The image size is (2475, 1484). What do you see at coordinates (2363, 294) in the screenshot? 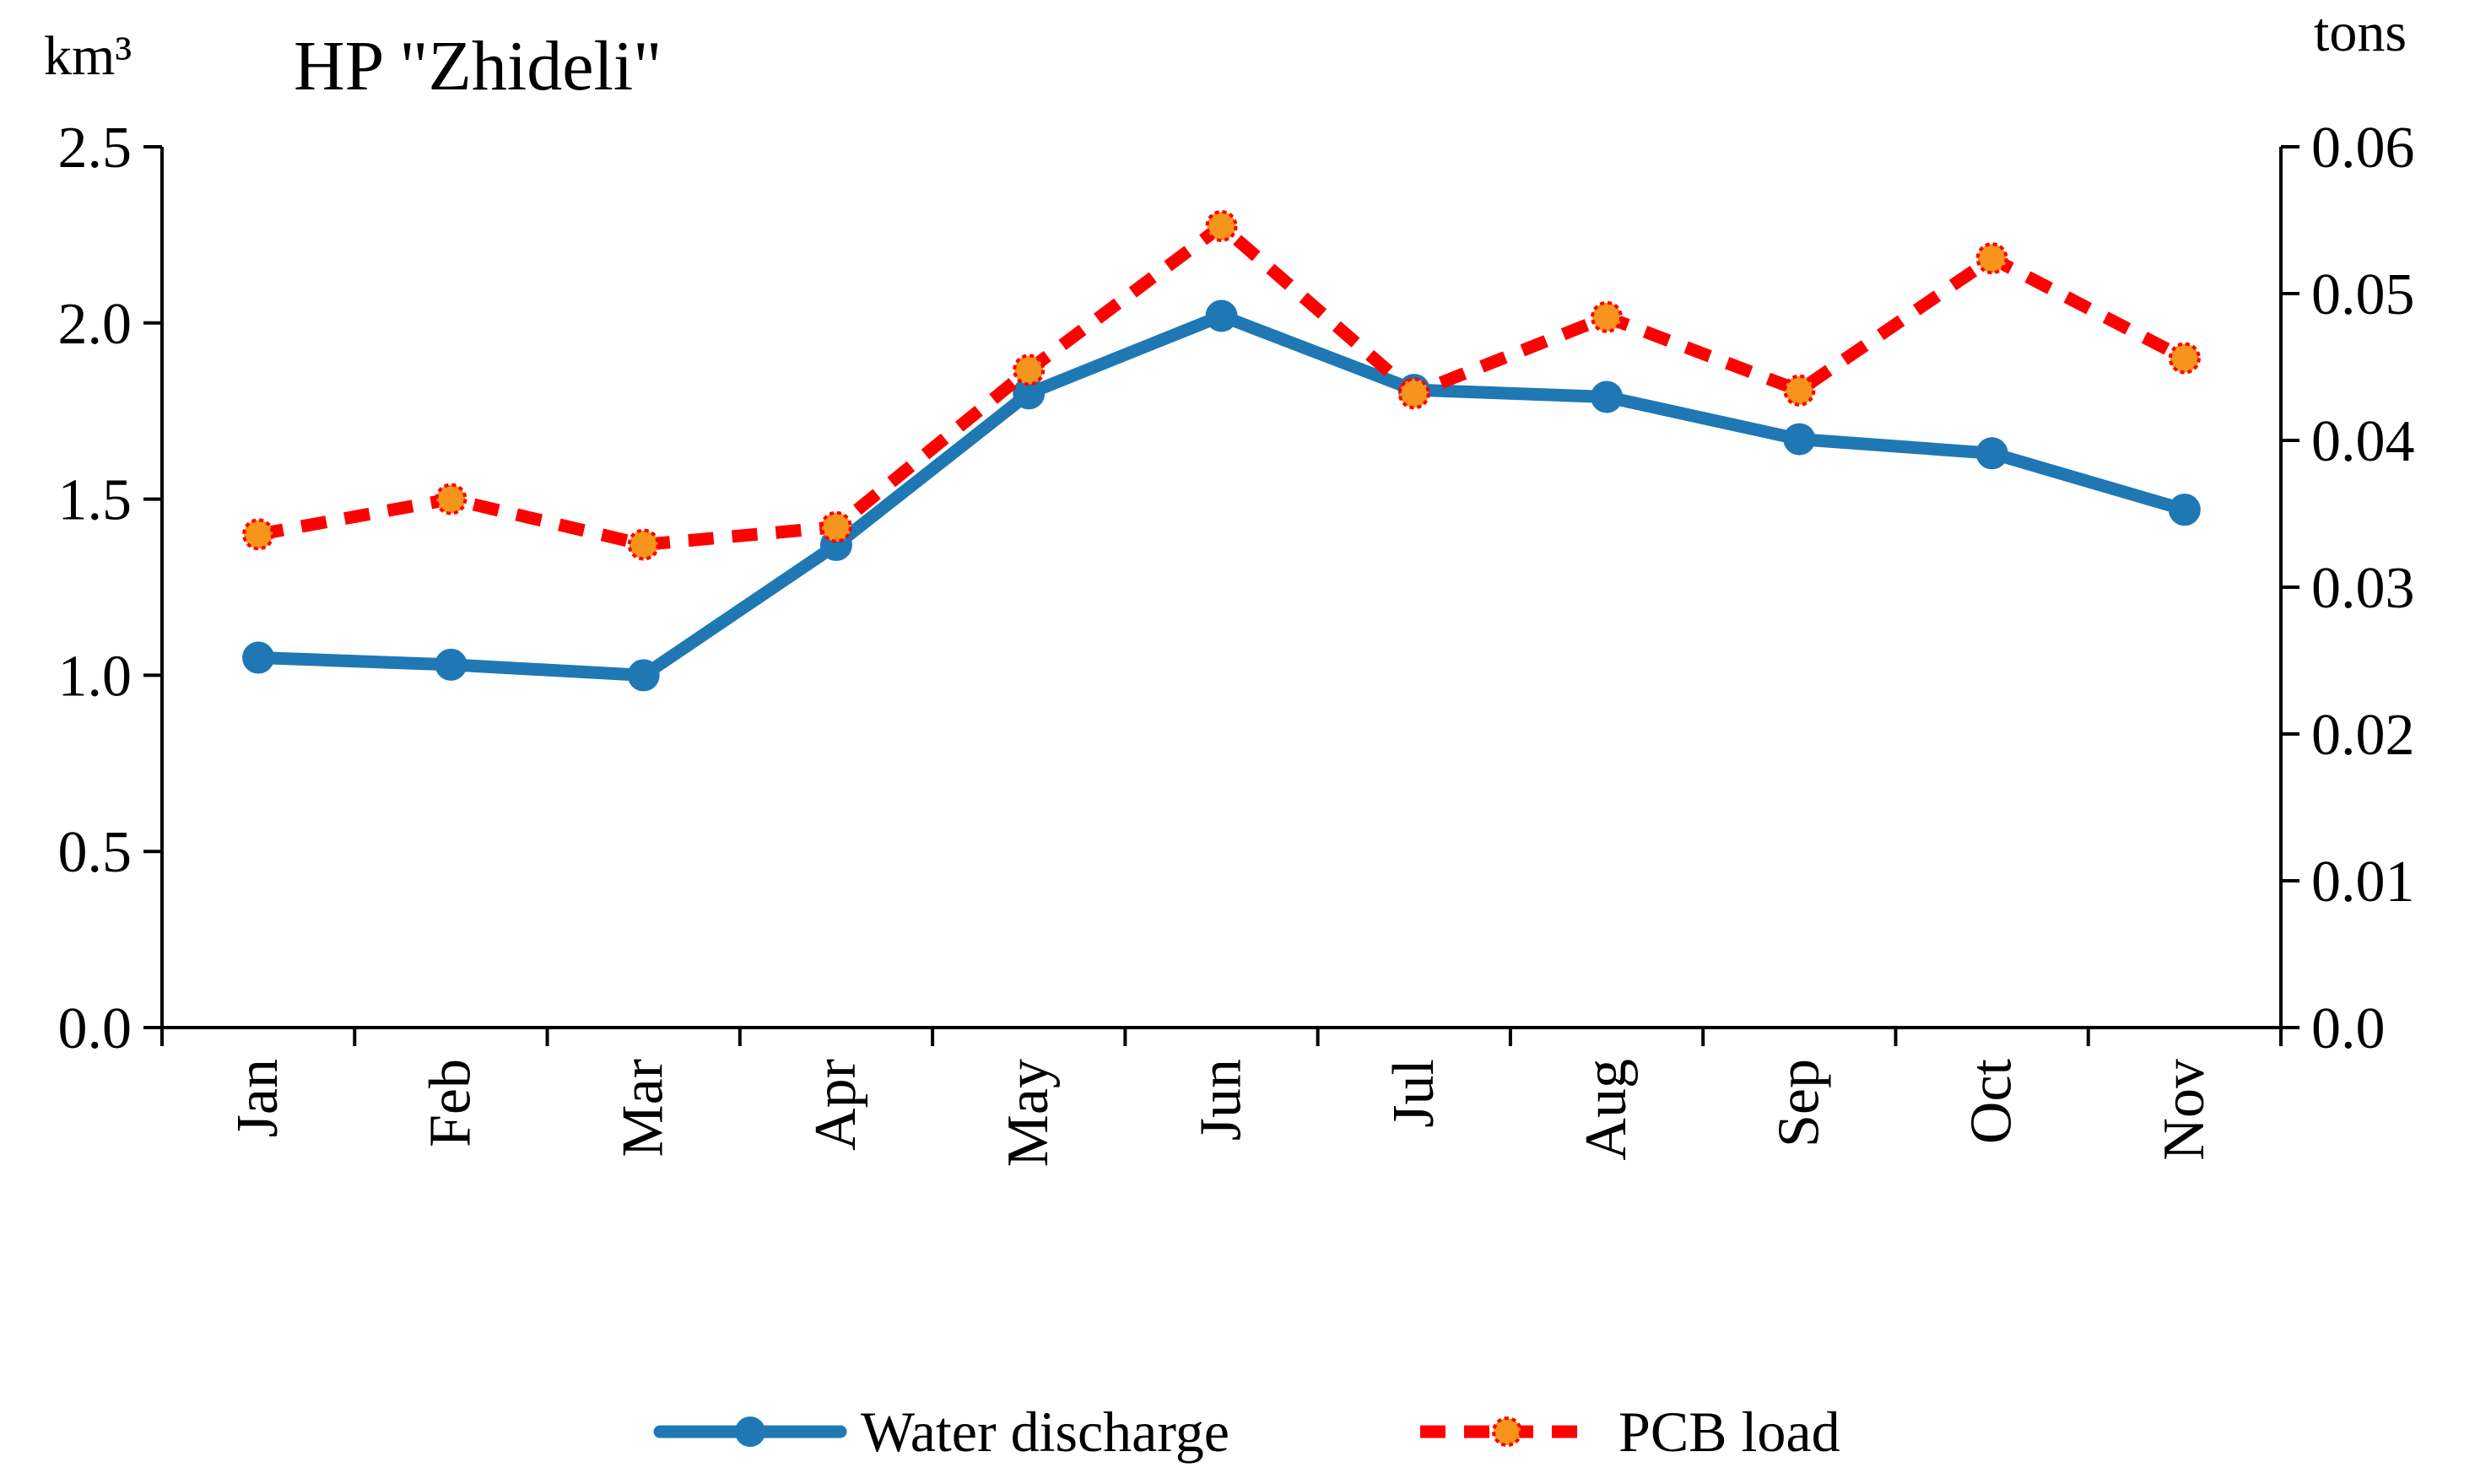
I see `y-right-tick-label: 0.05` at bounding box center [2363, 294].